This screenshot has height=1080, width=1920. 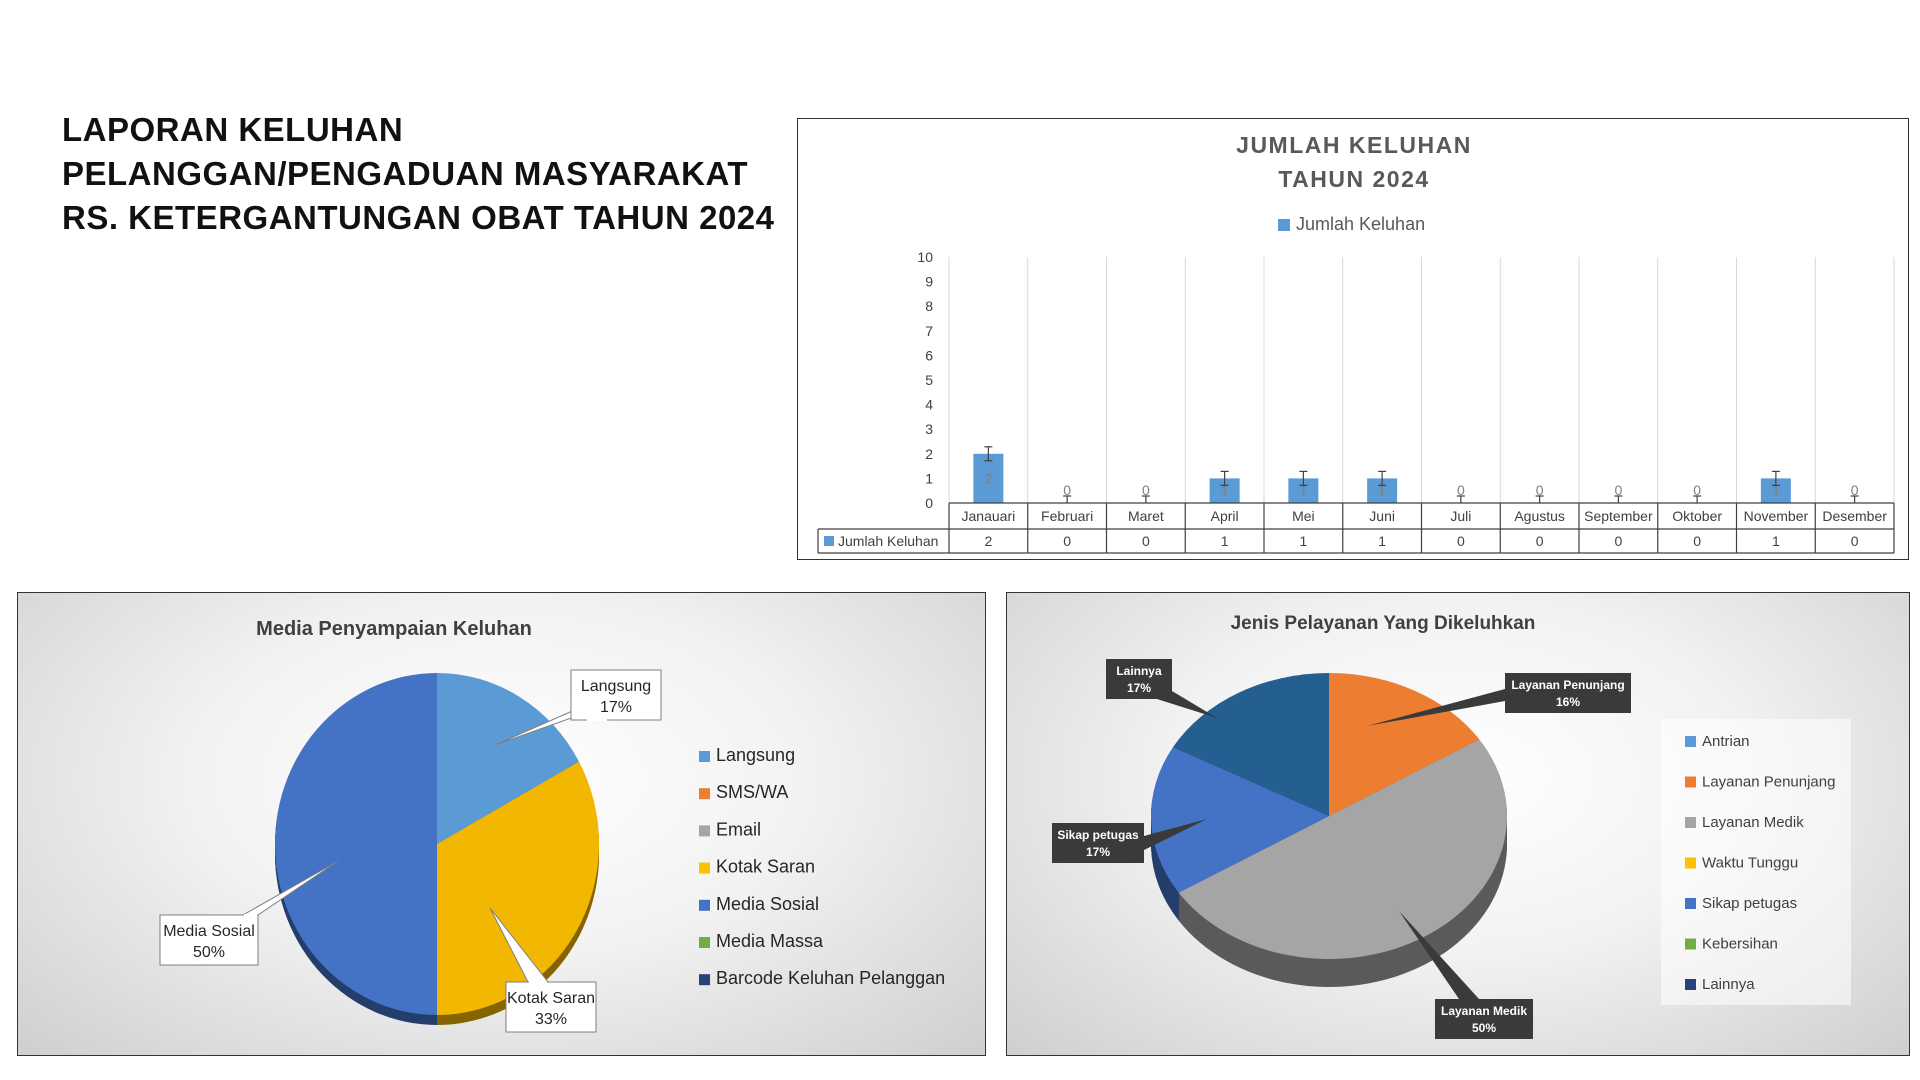 I want to click on callout-label-lainnya: Lainnya, so click(x=1139, y=671).